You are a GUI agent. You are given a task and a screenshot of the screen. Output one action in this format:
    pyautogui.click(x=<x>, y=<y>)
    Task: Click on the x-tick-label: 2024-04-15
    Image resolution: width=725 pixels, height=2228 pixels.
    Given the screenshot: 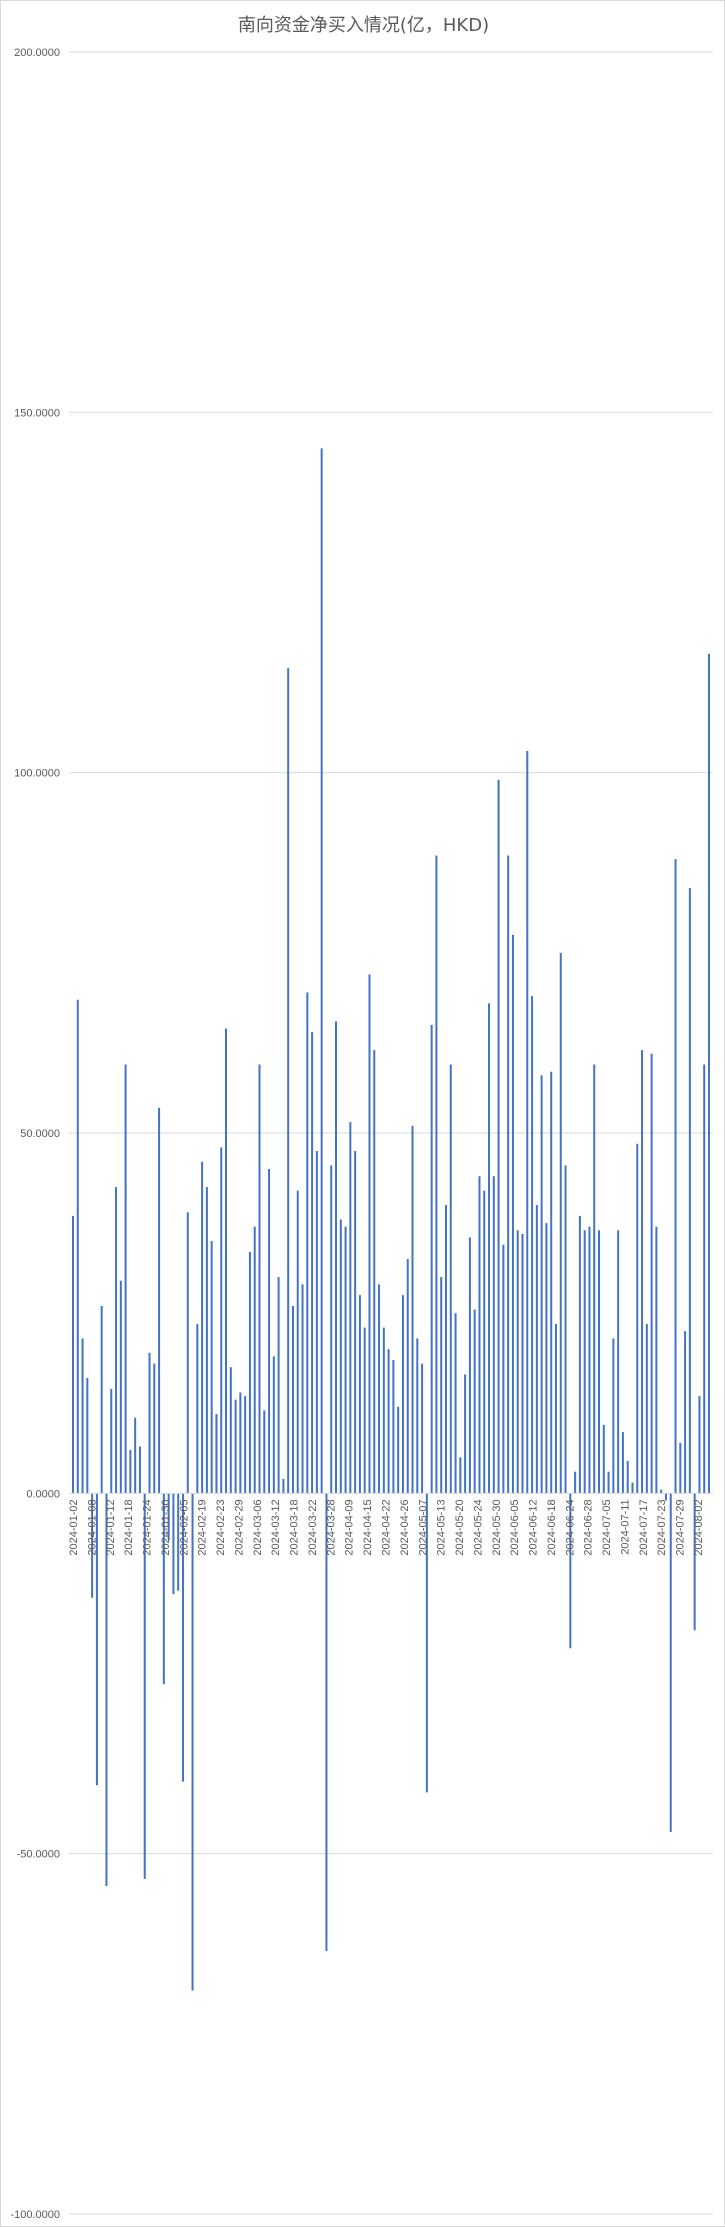 What is the action you would take?
    pyautogui.click(x=368, y=1527)
    